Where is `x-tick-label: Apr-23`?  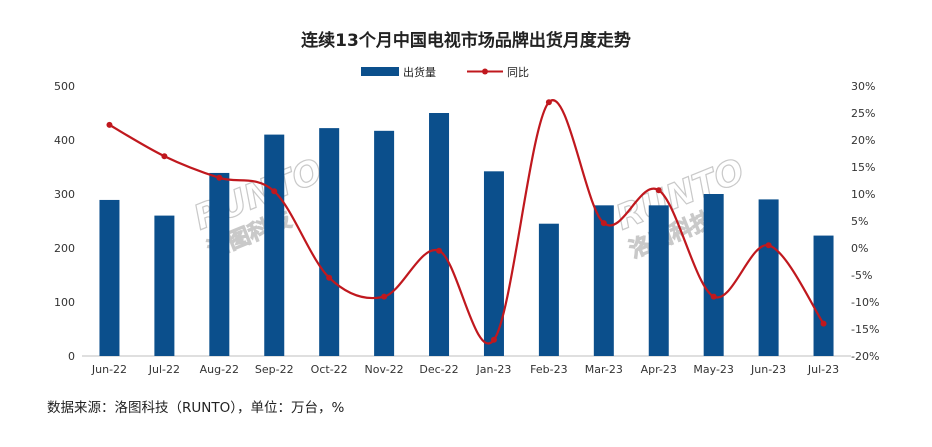 x-tick-label: Apr-23 is located at coordinates (659, 369).